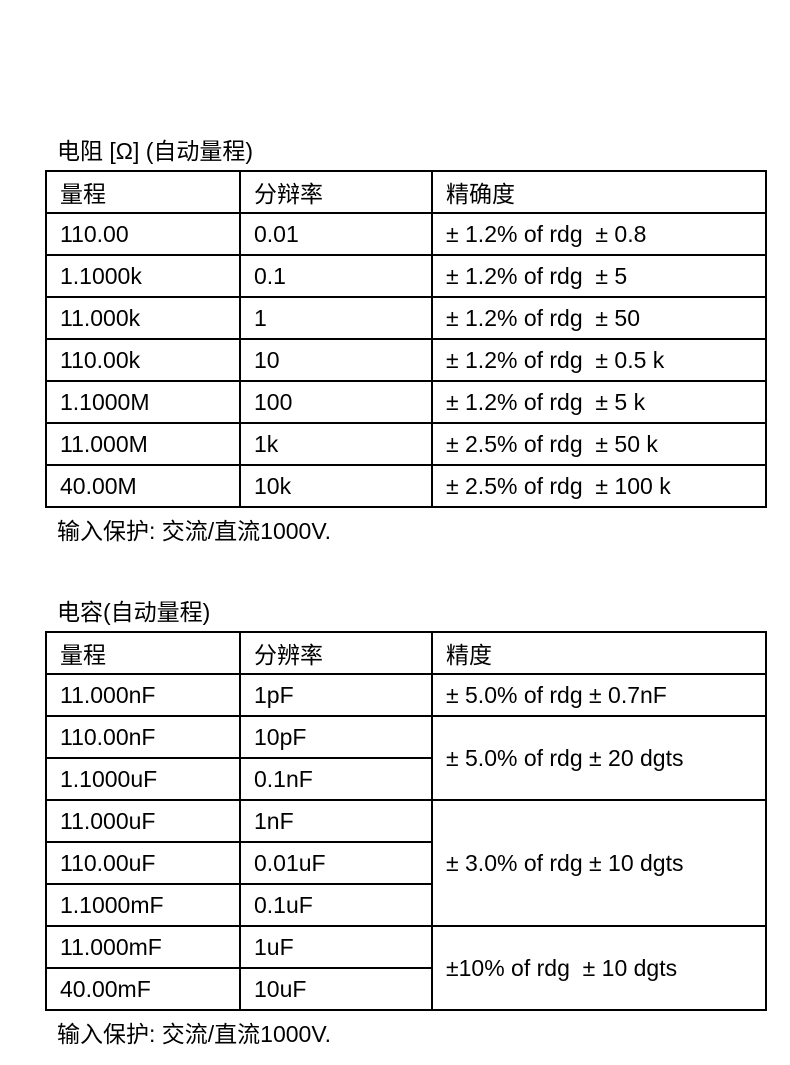  I want to click on table-row: 11.000M 1k ± 2.5% of rdg ± 50 k, so click(406, 444).